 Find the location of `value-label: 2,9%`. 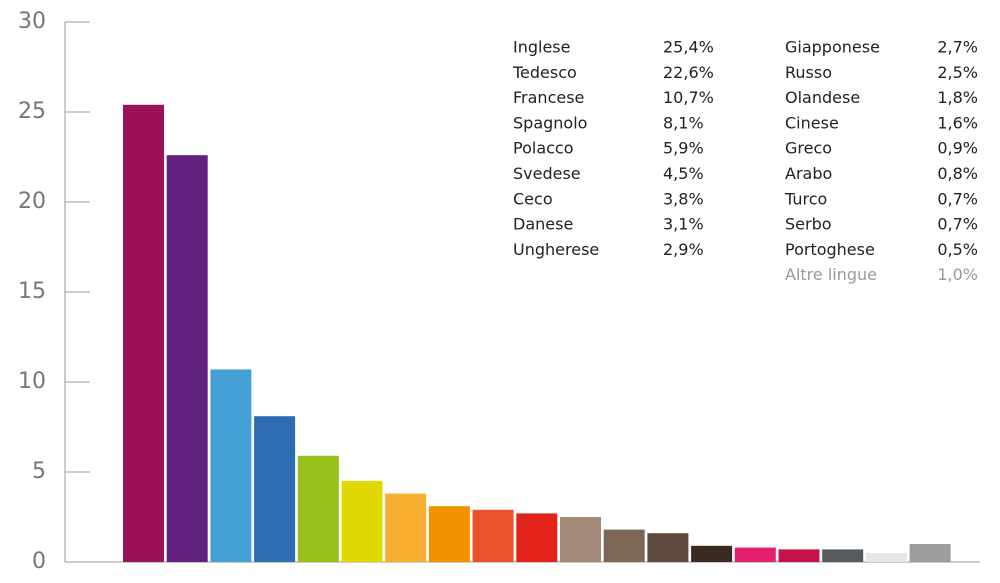

value-label: 2,9% is located at coordinates (683, 249).